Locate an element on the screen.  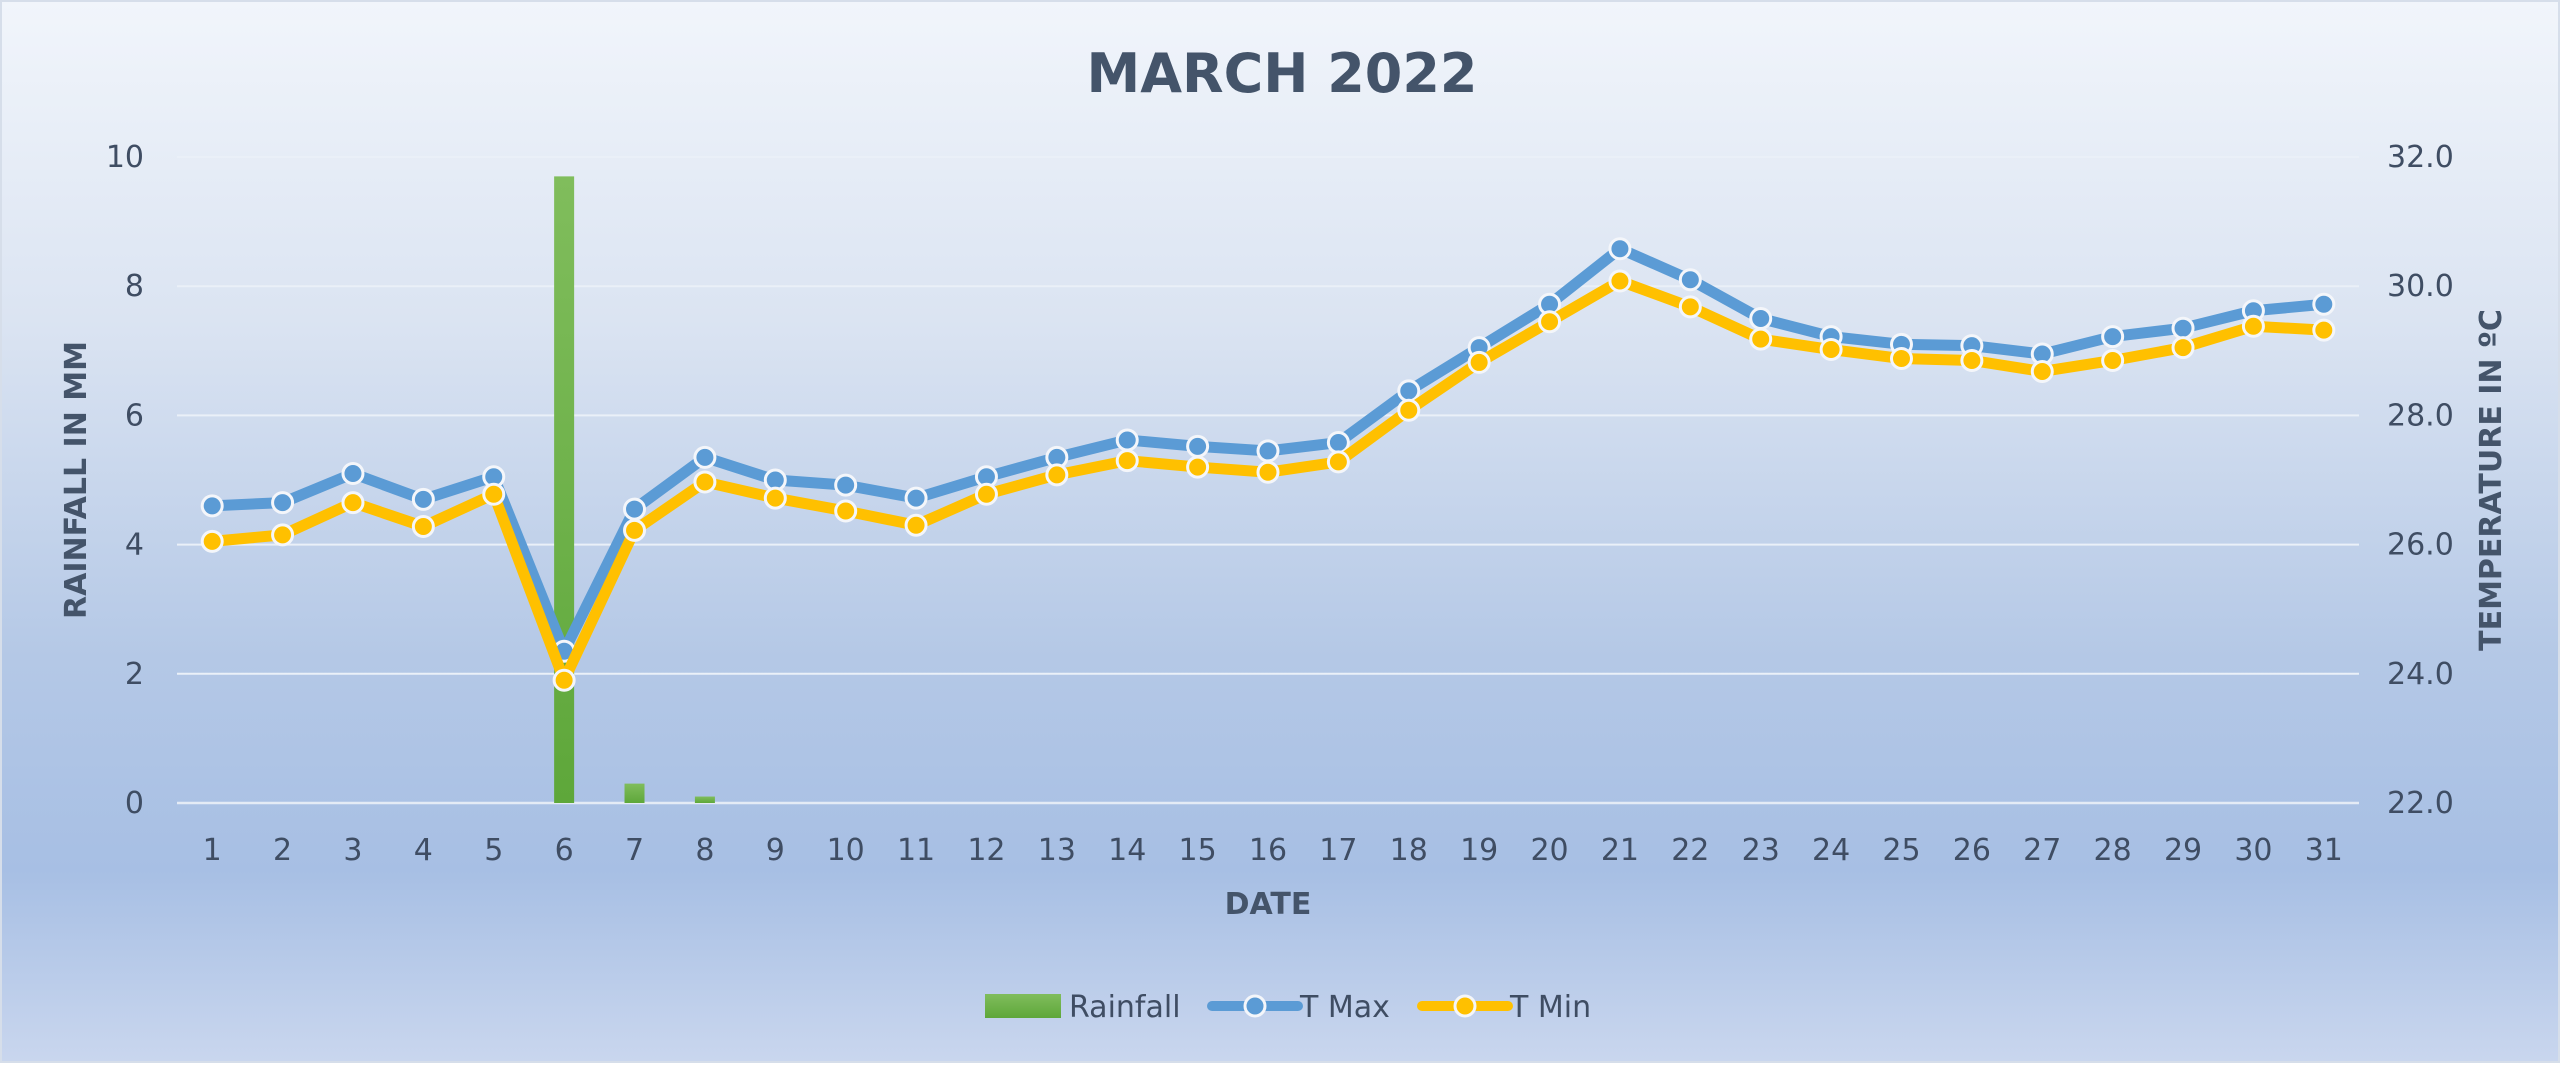
legend-label-t-max: T Max is located at coordinates (1344, 1007).